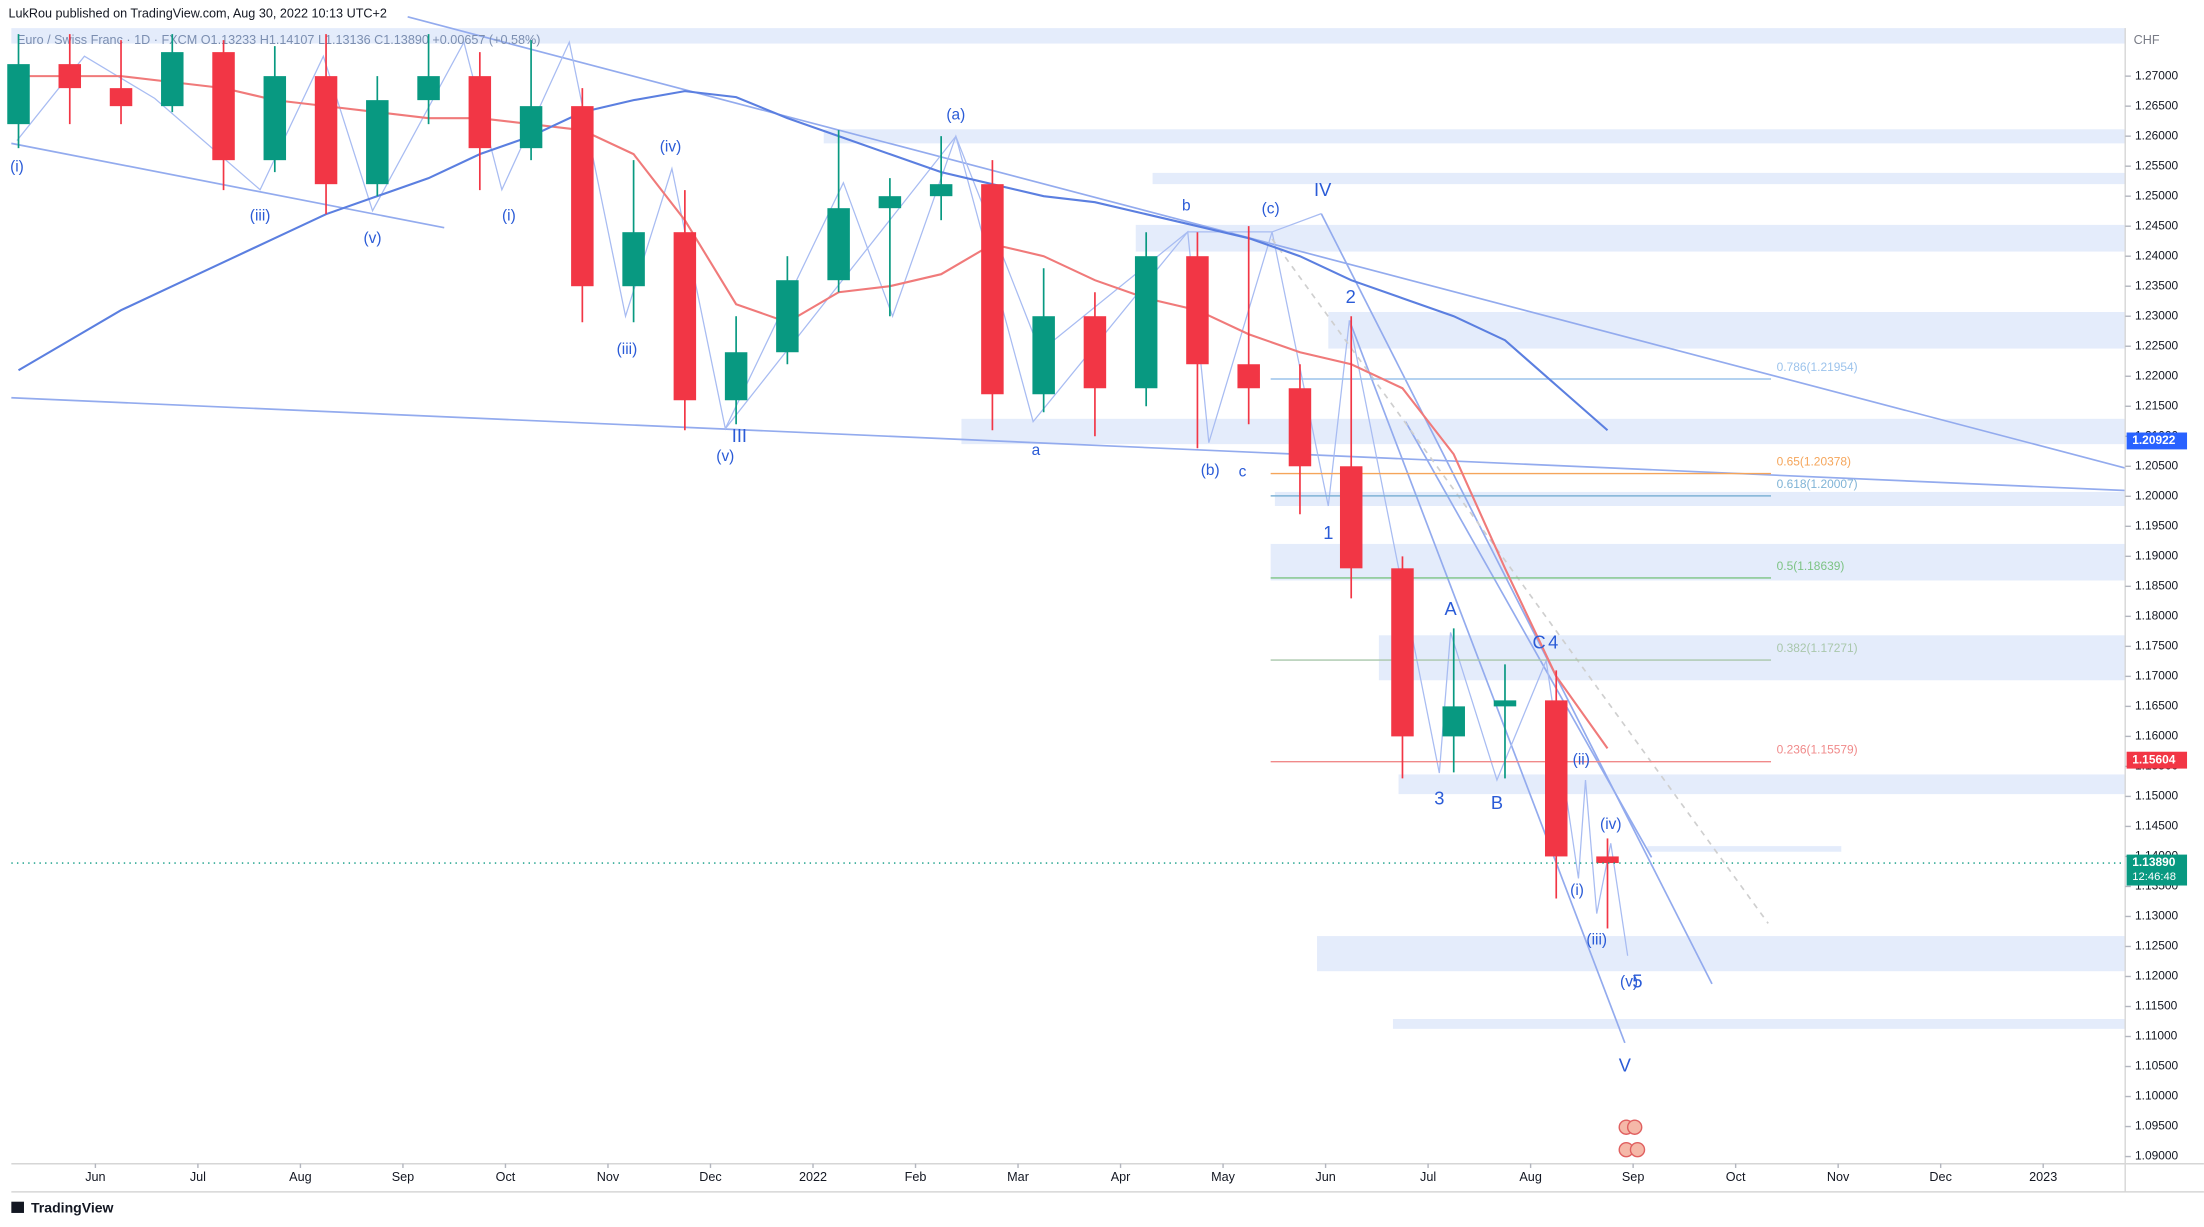 The image size is (2204, 1227). Describe the element at coordinates (1632, 1138) in the screenshot. I see `event-icons` at that location.